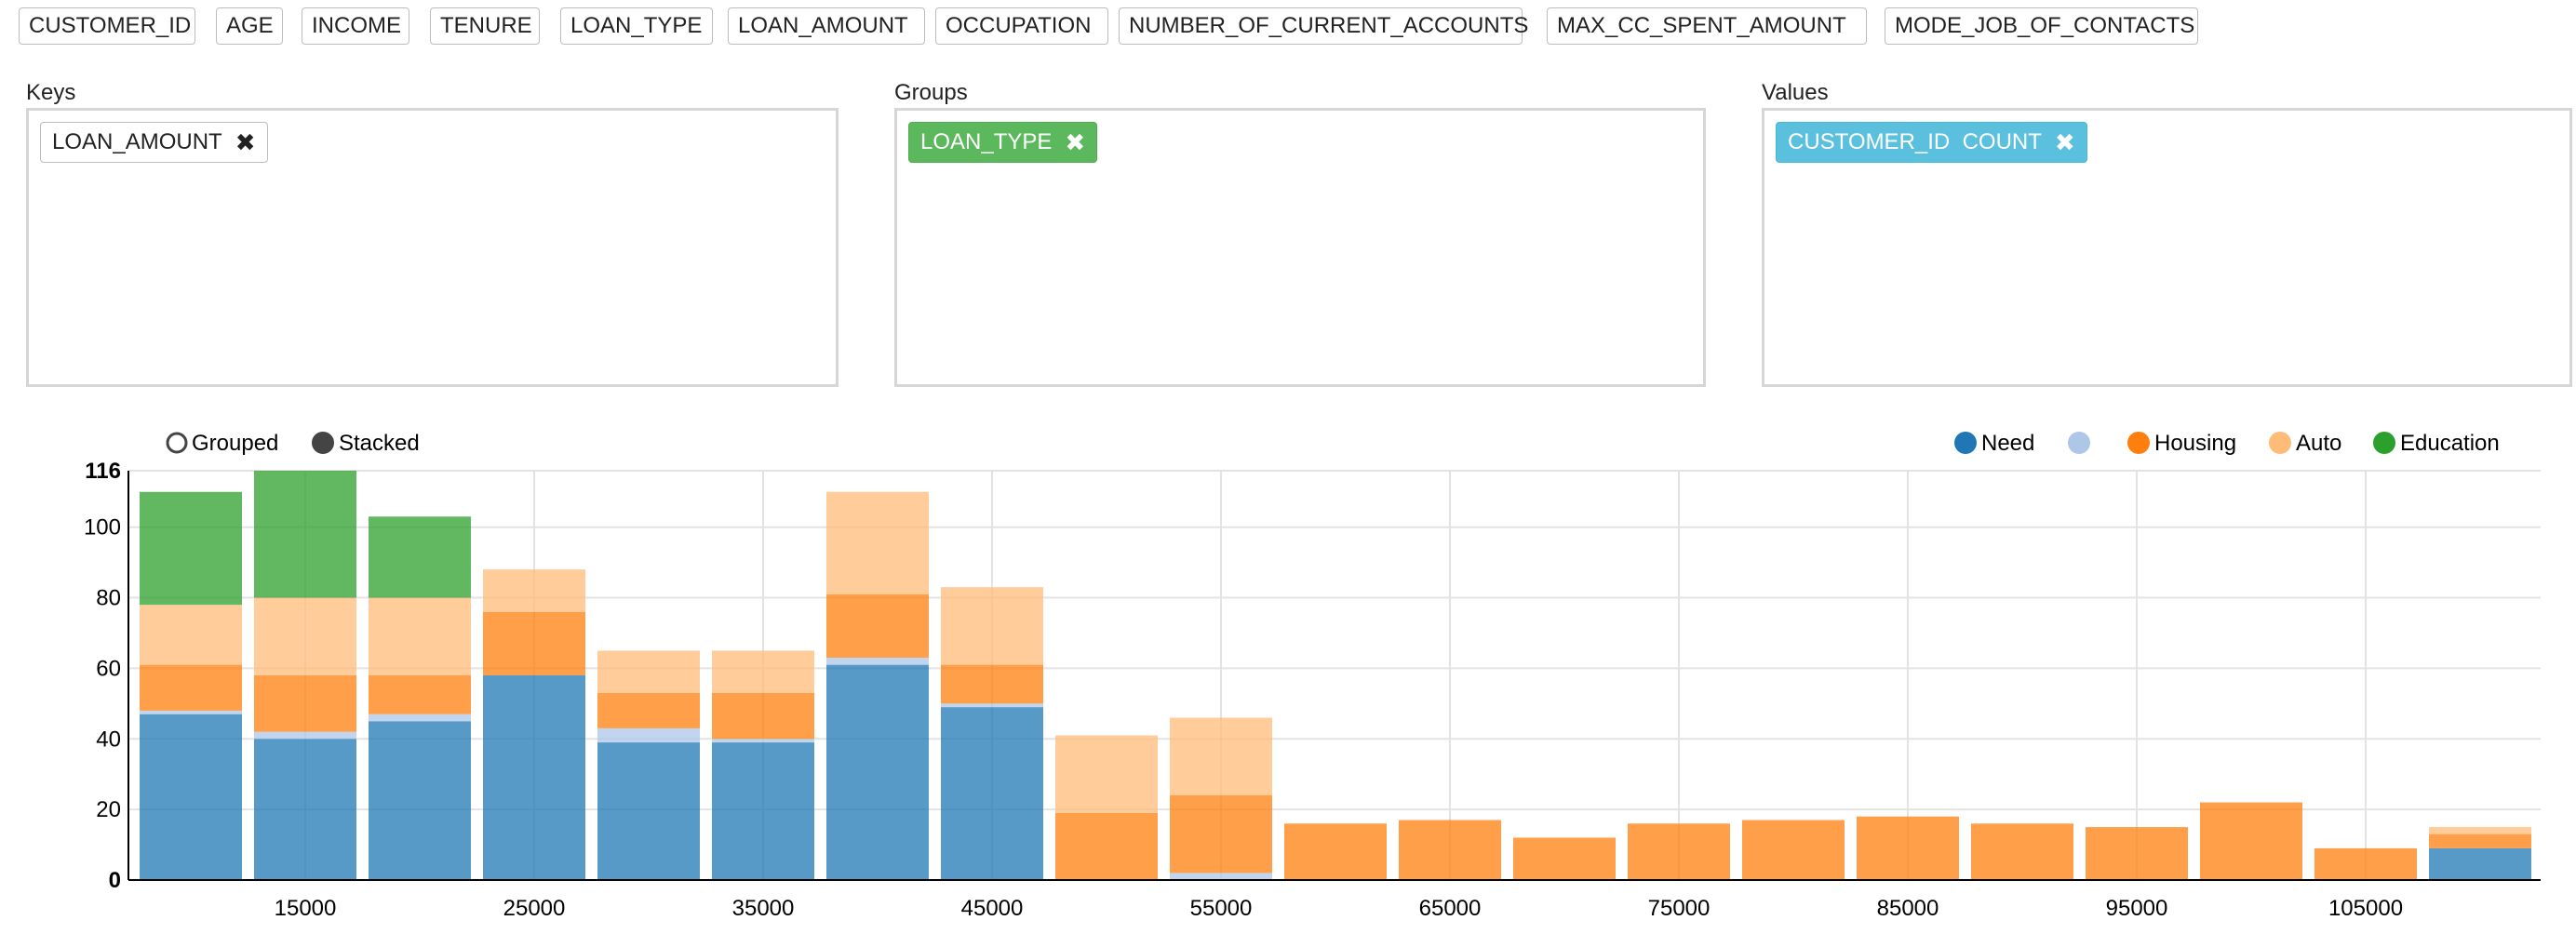  I want to click on stacked-radio-icon, so click(323, 443).